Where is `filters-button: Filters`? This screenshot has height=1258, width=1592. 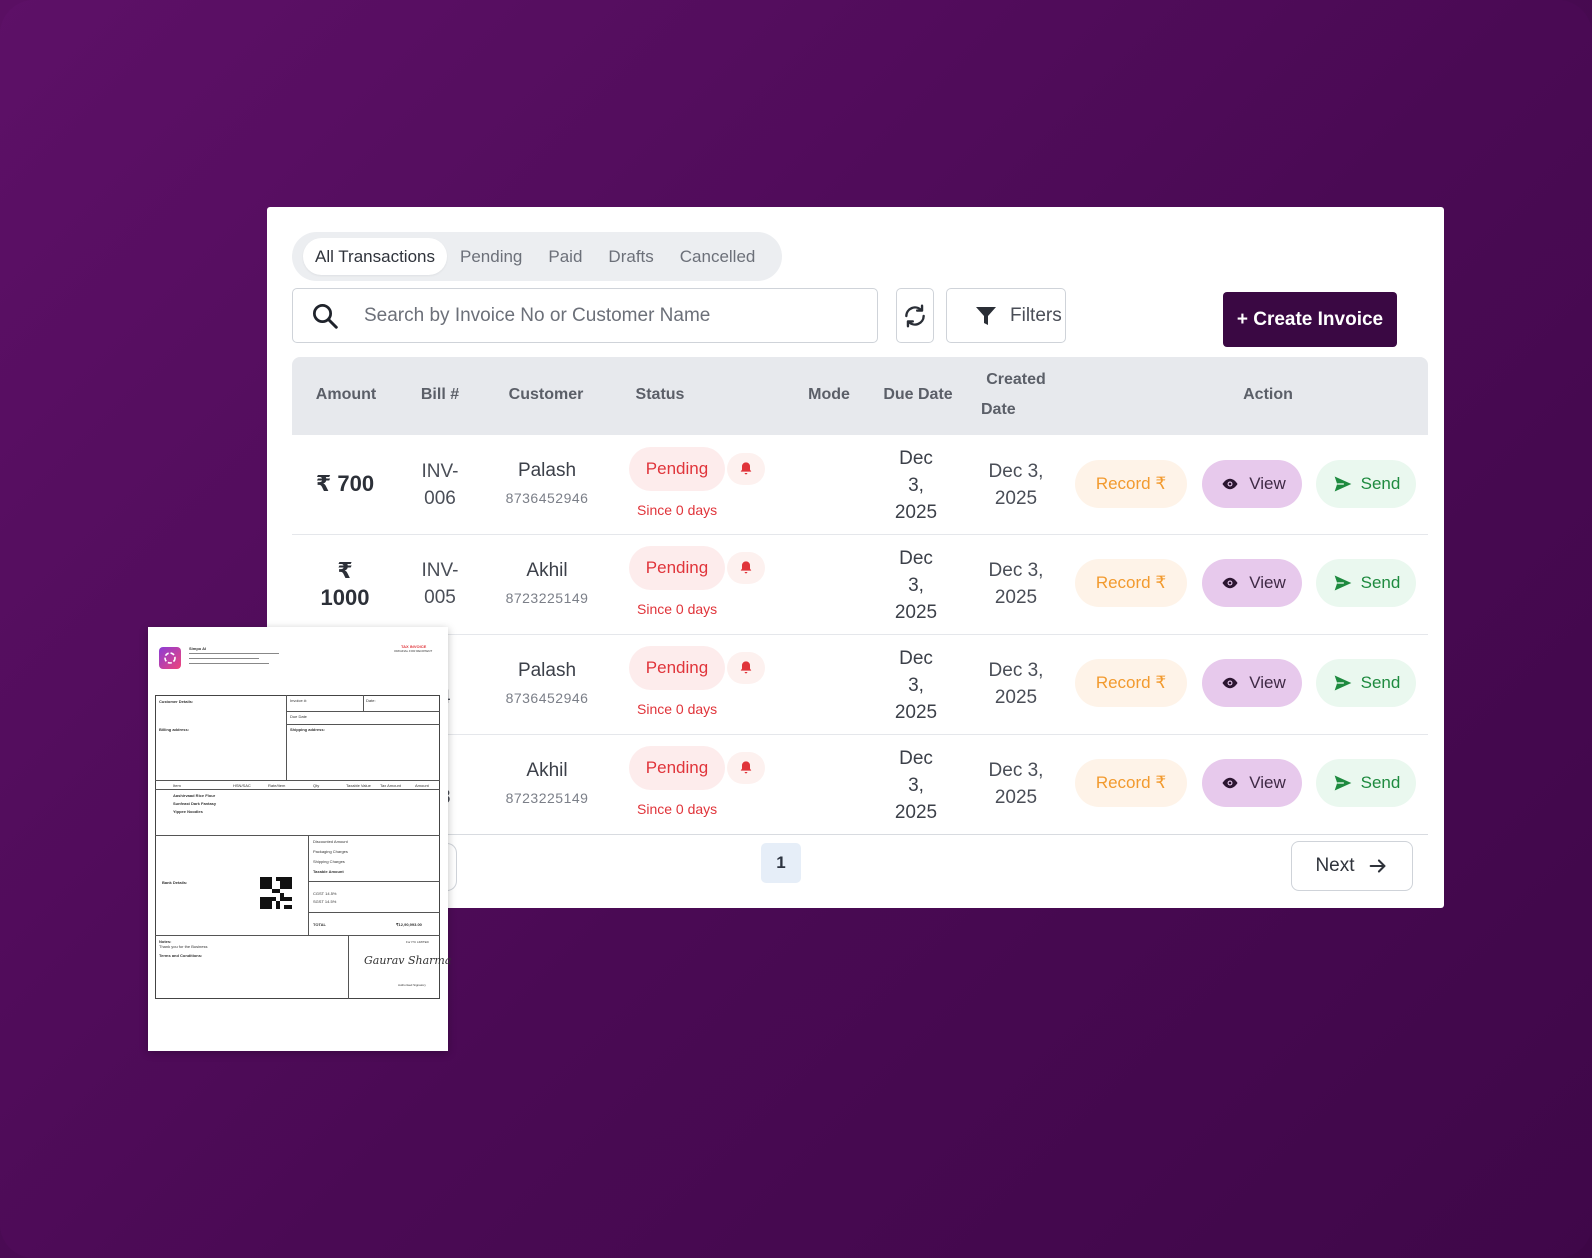
filters-button: Filters is located at coordinates (1006, 315).